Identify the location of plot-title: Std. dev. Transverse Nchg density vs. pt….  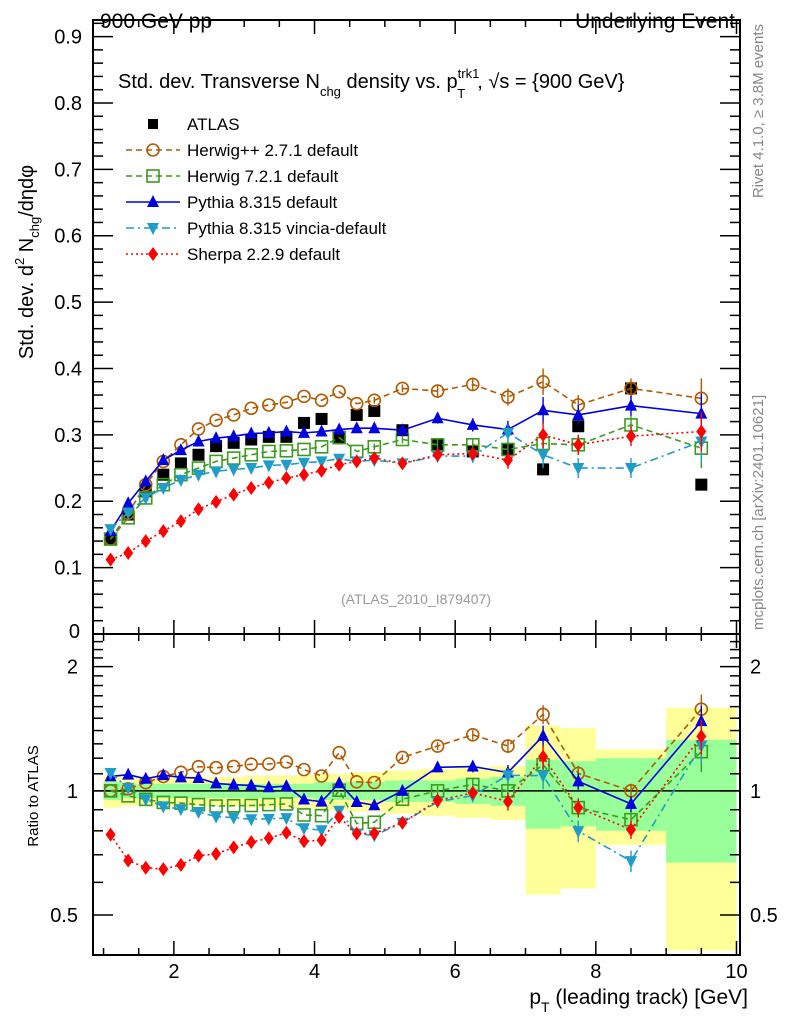
(371, 83).